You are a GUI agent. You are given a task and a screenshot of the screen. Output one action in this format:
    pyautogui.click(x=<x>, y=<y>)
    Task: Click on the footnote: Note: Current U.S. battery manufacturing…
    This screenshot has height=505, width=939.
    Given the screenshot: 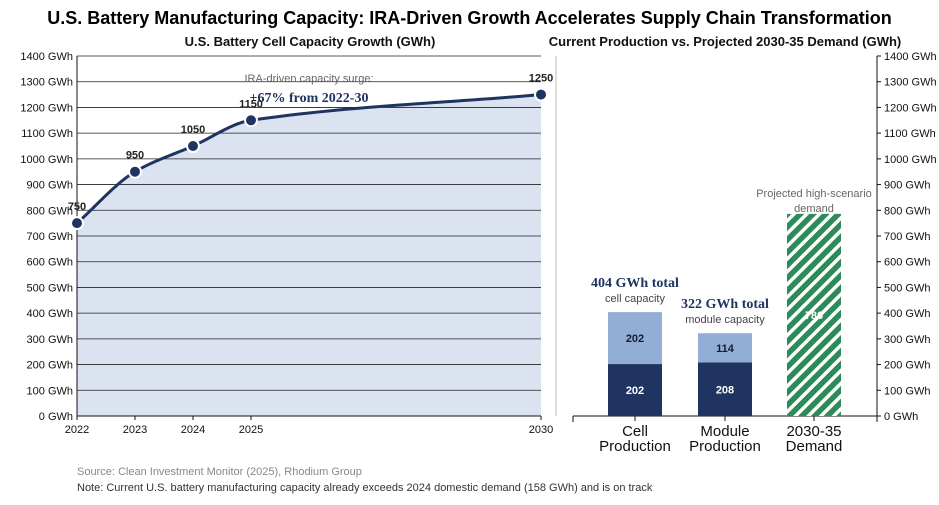 What is the action you would take?
    pyautogui.click(x=365, y=488)
    